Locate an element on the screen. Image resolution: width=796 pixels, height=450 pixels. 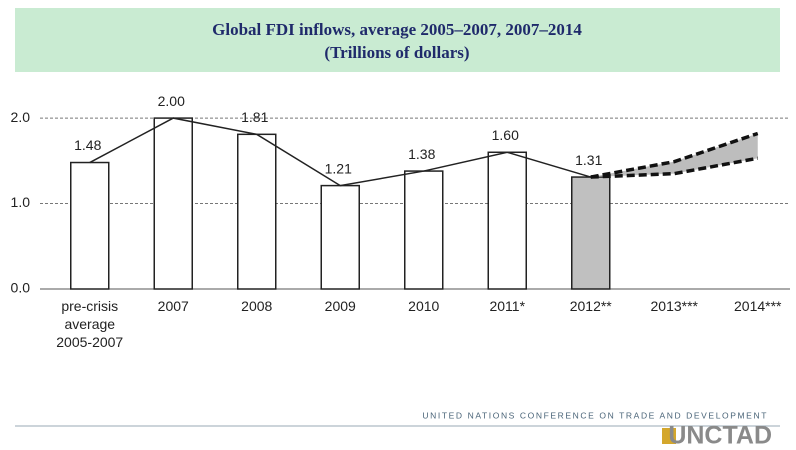
logo-stripe is located at coordinates (669, 436).